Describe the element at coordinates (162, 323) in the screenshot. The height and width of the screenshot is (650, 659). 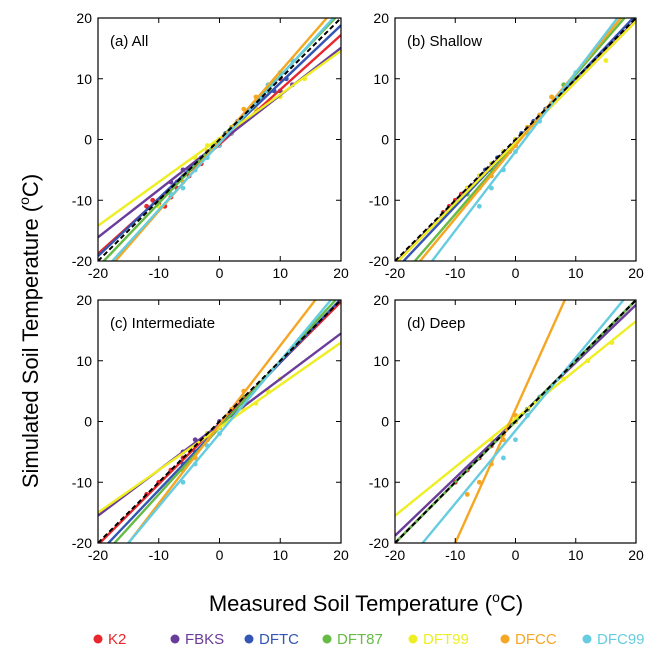
I see `panel-title: (c) Intermediate` at that location.